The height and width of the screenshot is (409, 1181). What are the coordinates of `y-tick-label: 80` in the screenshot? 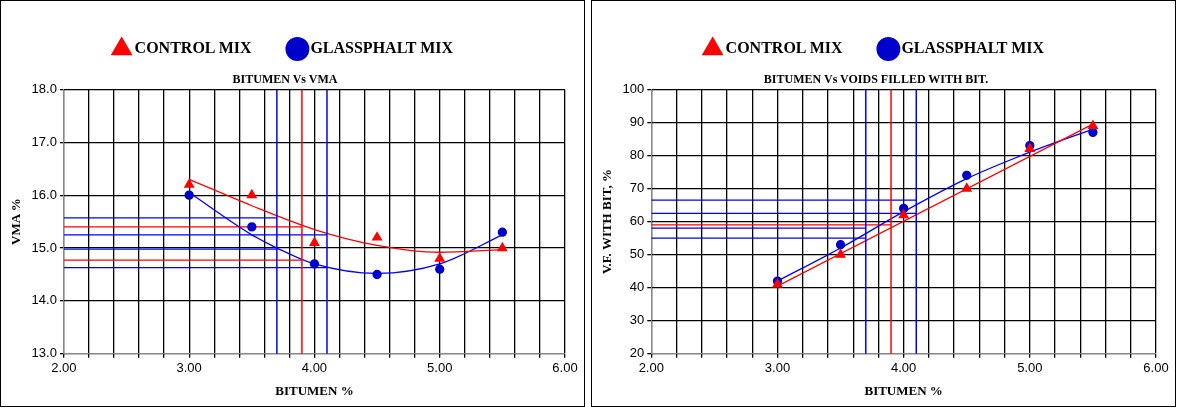 It's located at (637, 155).